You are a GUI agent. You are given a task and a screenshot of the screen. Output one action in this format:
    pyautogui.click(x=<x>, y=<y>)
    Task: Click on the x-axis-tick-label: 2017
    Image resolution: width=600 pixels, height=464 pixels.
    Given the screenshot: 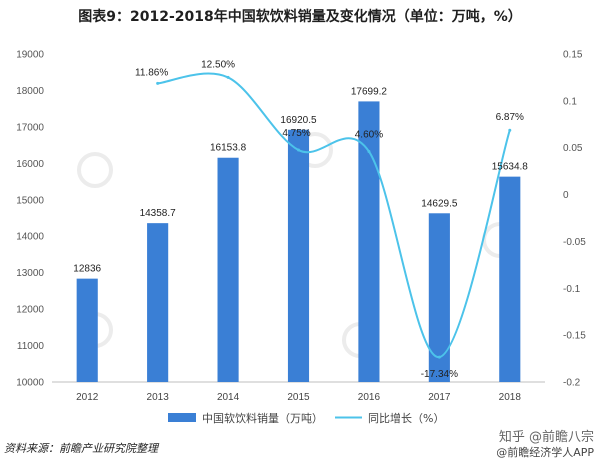 What is the action you would take?
    pyautogui.click(x=439, y=397)
    